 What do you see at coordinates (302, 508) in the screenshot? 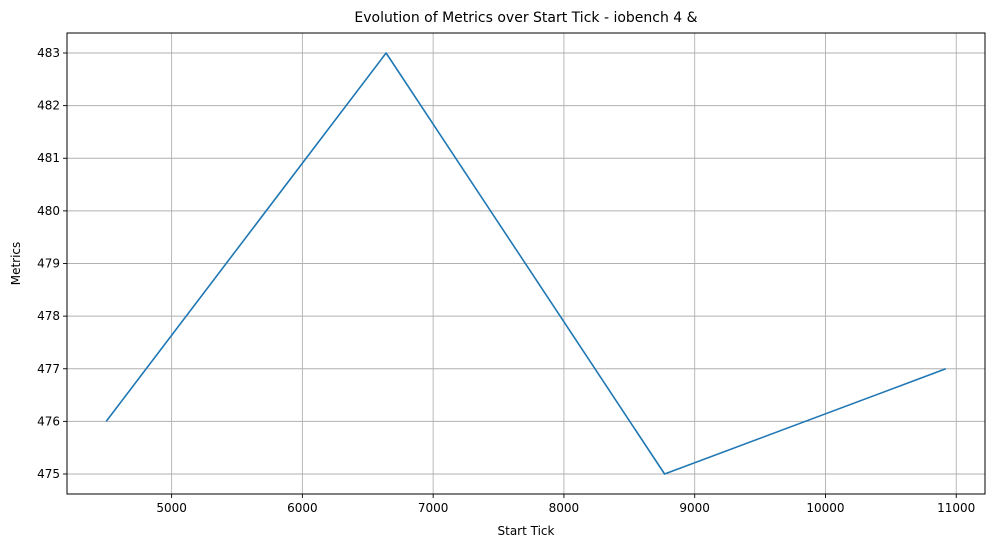
I see `x-tick-label: 6000` at bounding box center [302, 508].